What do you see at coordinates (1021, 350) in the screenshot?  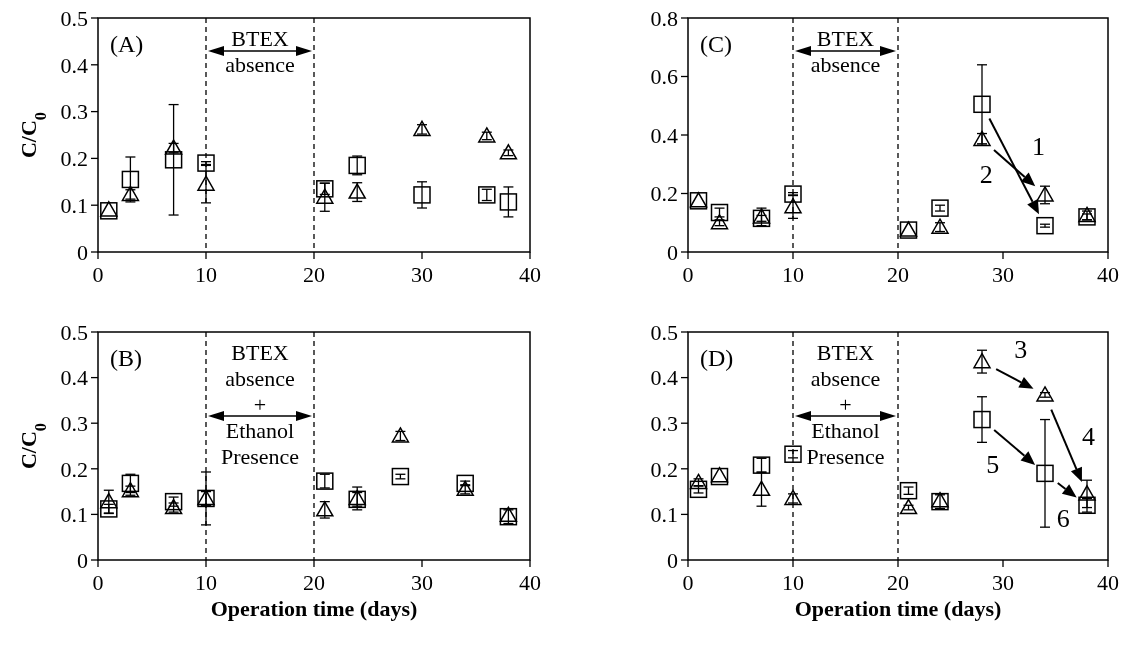 I see `annotation: 3` at bounding box center [1021, 350].